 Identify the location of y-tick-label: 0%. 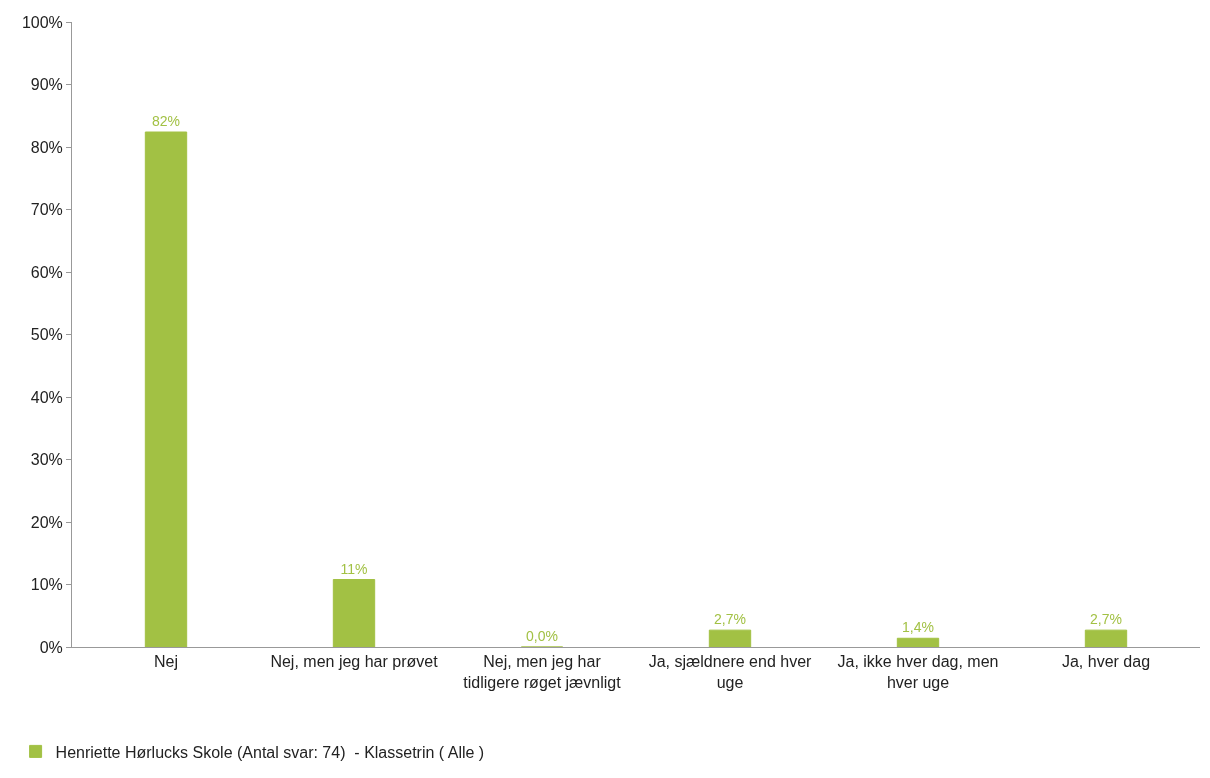
(51, 647).